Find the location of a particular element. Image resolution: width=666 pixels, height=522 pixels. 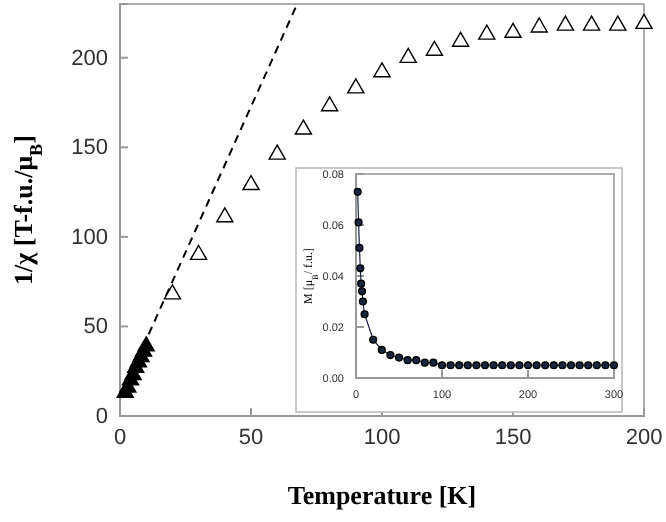

y-tick-label: 200 is located at coordinates (89, 58).